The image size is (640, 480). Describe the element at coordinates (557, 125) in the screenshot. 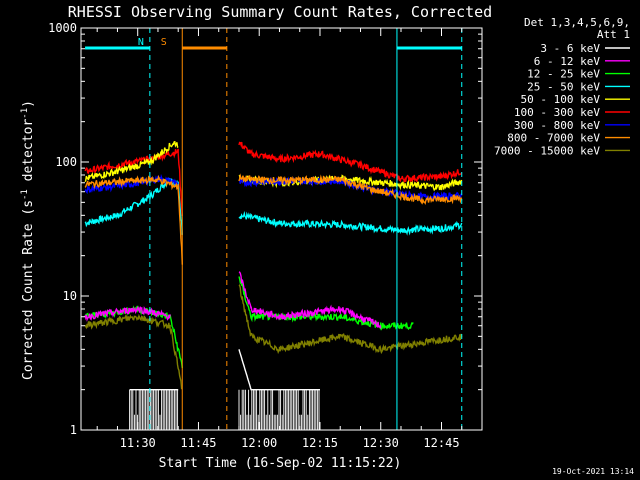

I see `legend-label-6: 300 - 800 keV` at that location.